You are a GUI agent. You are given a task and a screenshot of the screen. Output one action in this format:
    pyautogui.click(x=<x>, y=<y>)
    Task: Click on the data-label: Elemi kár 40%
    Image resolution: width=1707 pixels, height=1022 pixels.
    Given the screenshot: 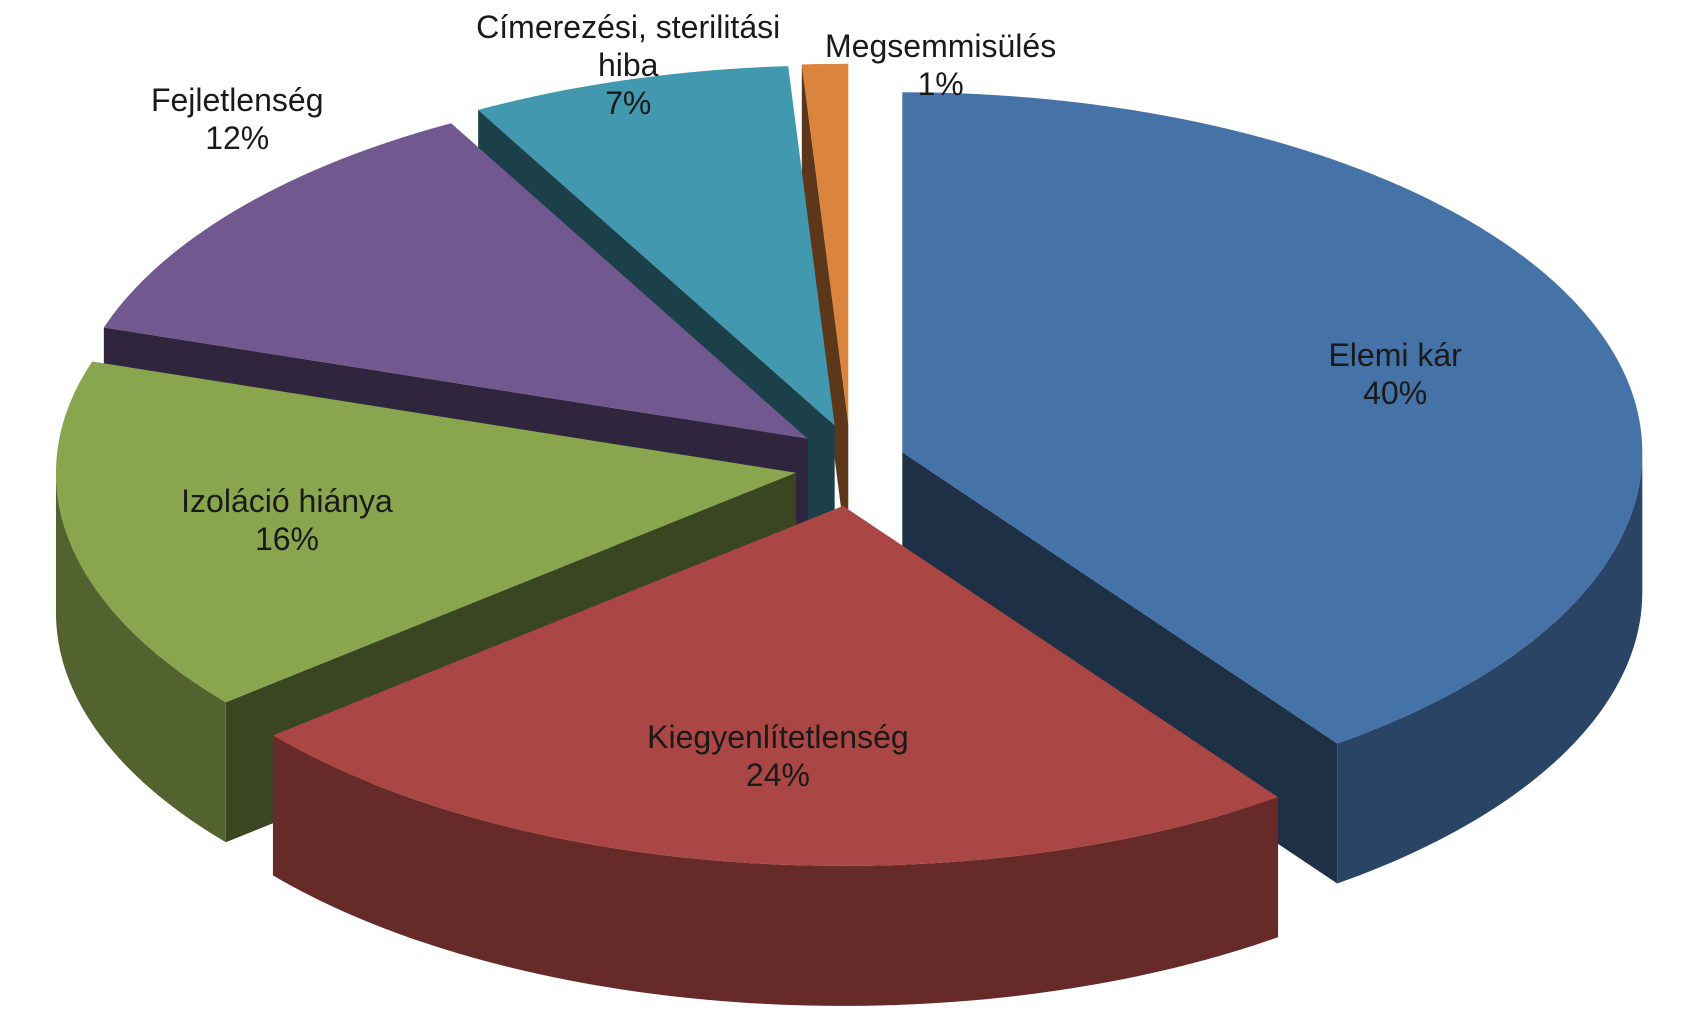 What is the action you would take?
    pyautogui.click(x=1394, y=374)
    